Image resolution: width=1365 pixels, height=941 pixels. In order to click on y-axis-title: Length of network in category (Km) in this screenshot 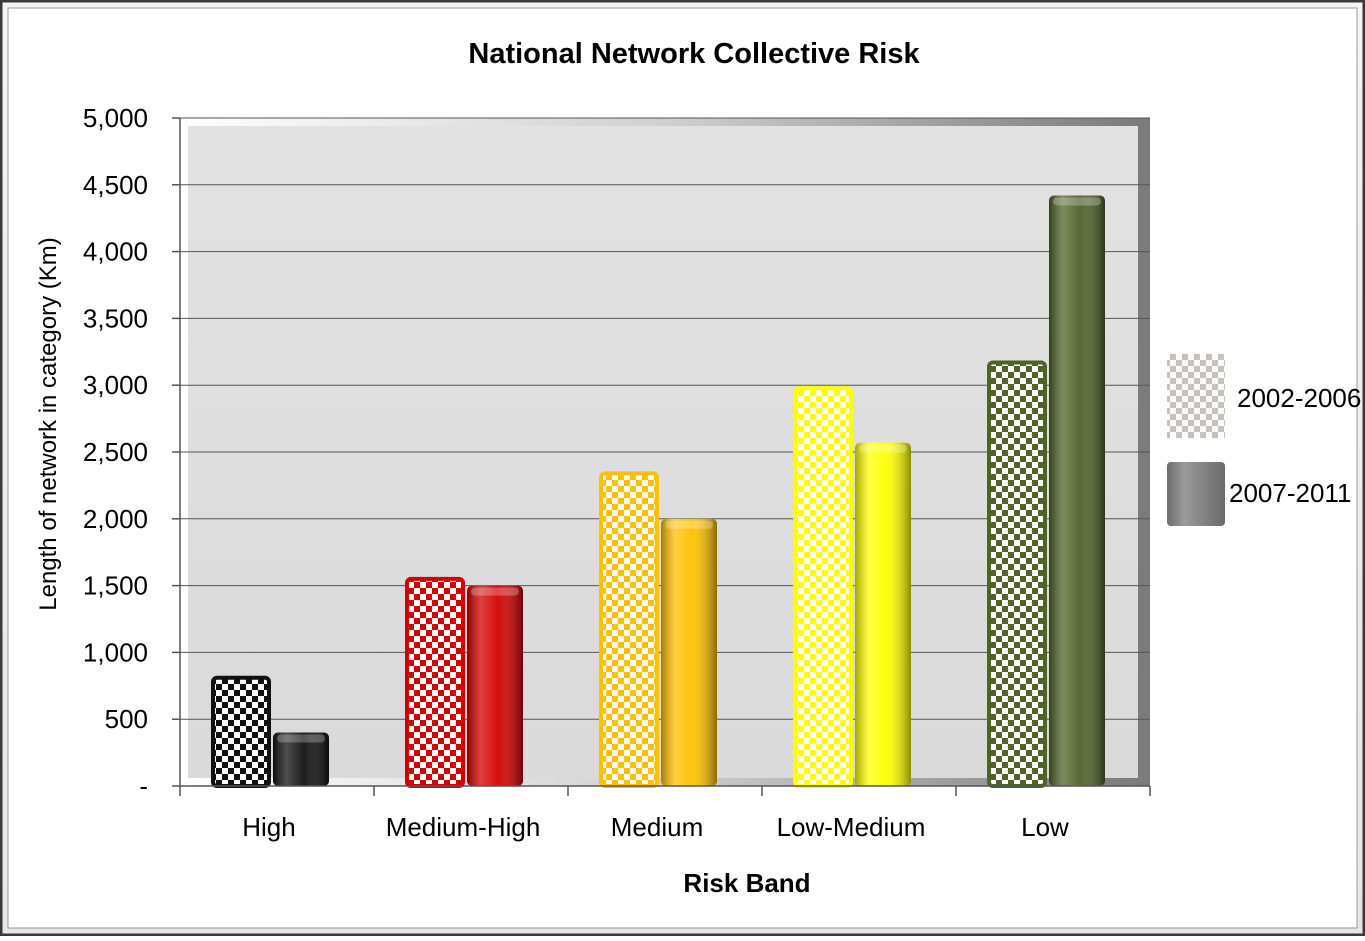, I will do `click(48, 424)`.